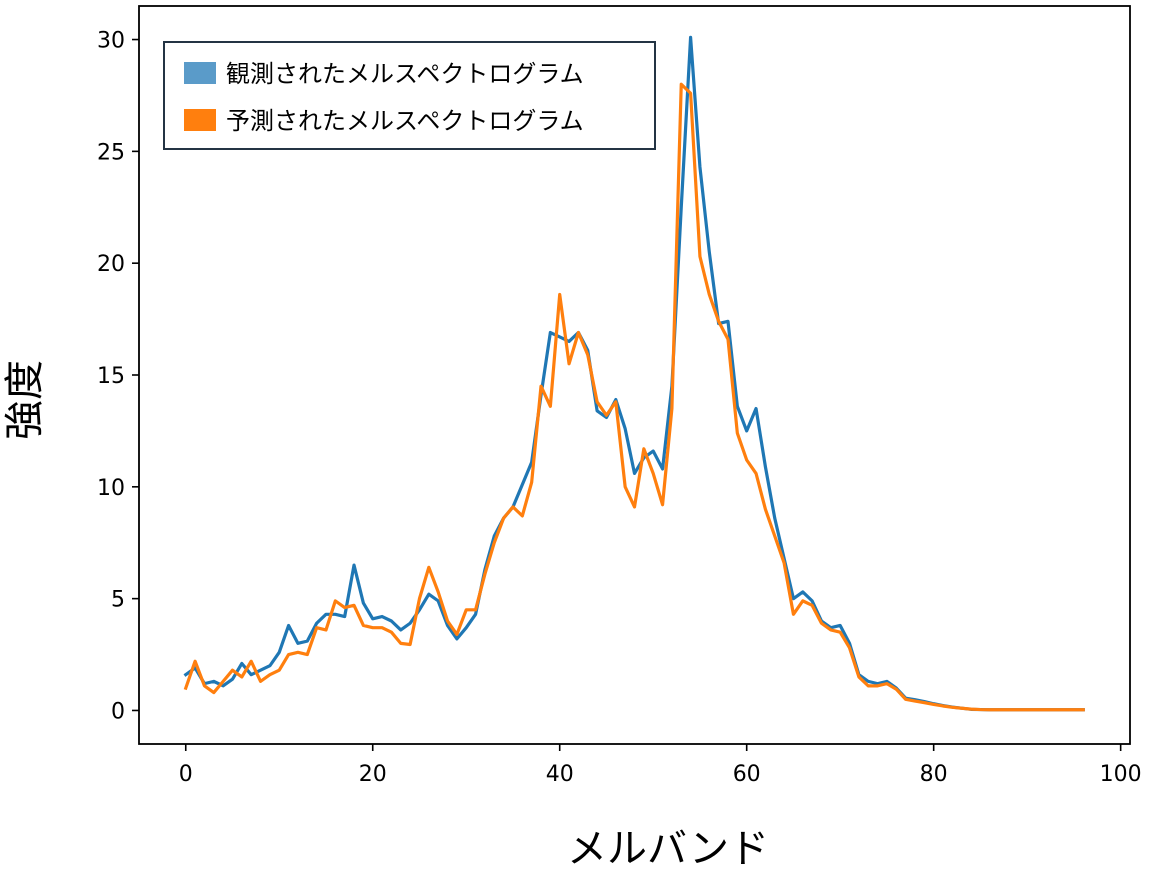 Image resolution: width=1155 pixels, height=877 pixels. I want to click on x-tick-label: 80, so click(934, 774).